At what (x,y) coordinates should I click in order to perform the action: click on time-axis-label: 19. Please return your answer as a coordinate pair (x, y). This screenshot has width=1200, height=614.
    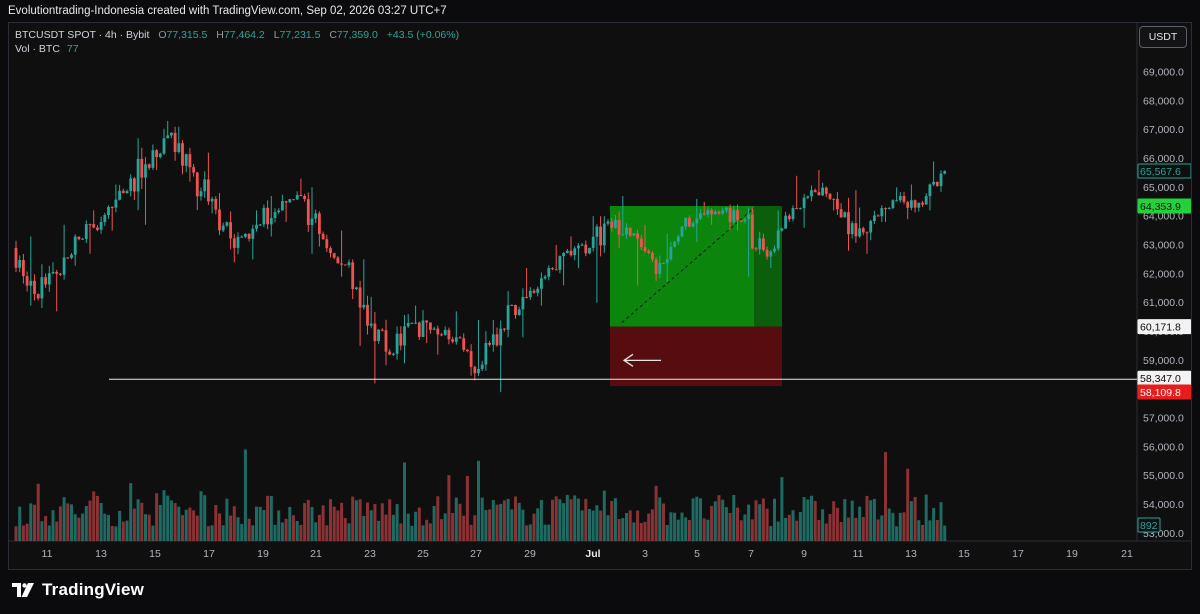
    Looking at the image, I should click on (263, 554).